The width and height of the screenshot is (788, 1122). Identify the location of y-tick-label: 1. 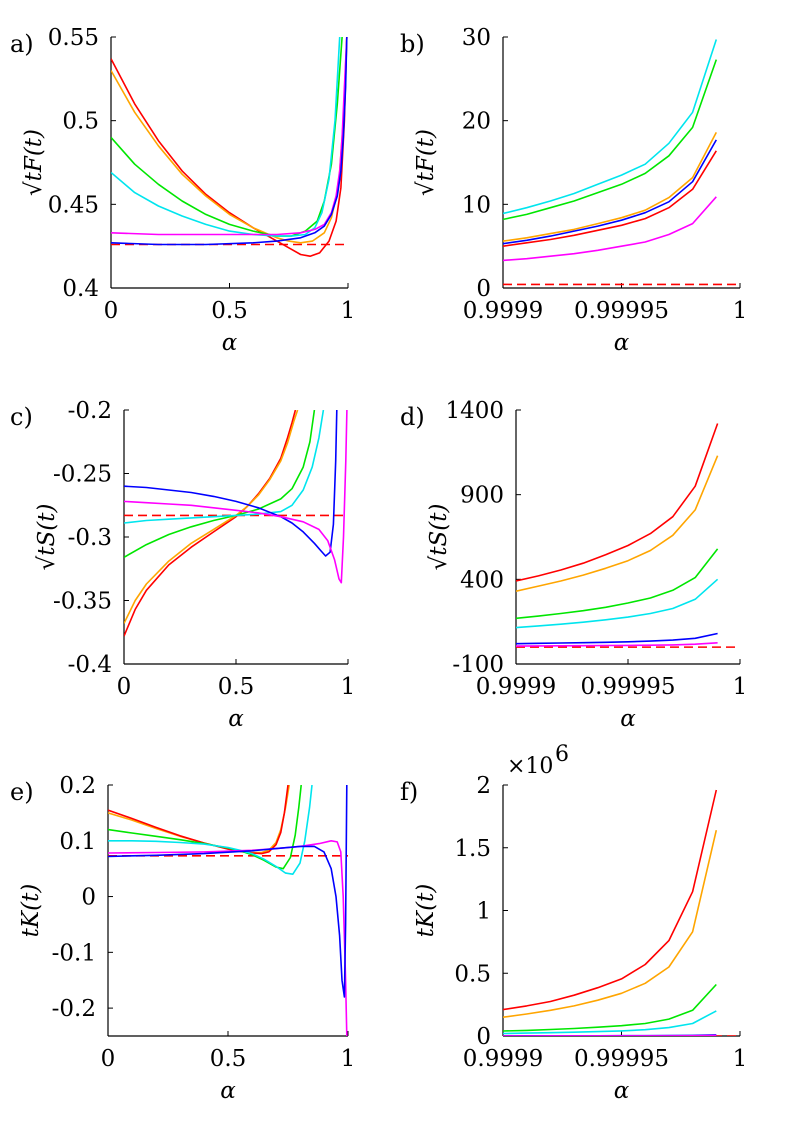
(483, 912).